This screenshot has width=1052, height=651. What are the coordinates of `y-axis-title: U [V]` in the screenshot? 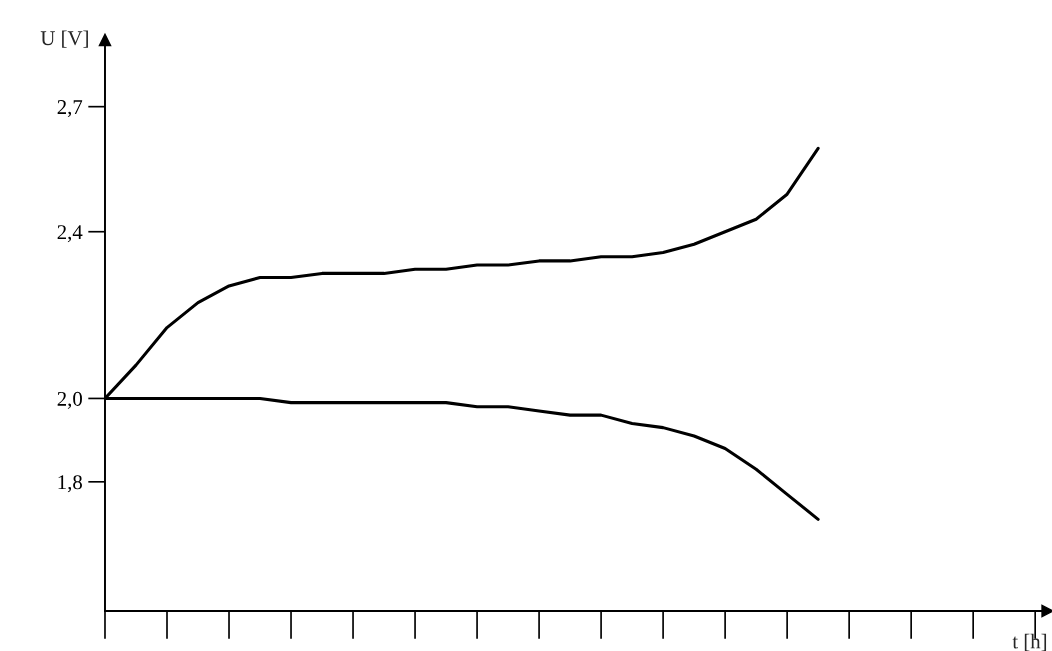 It's located at (64, 39).